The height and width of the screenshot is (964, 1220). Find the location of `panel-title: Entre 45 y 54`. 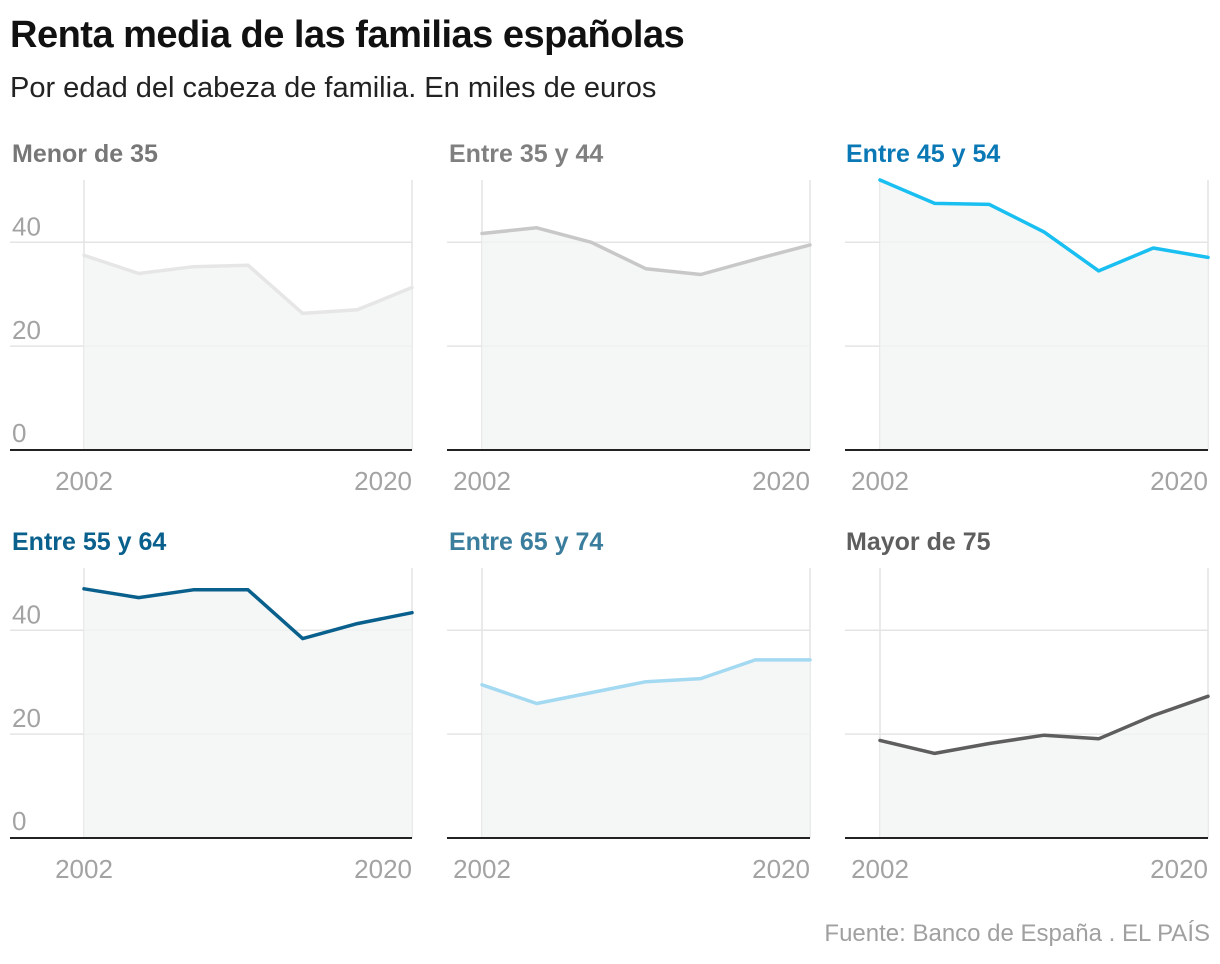

panel-title: Entre 45 y 54 is located at coordinates (923, 154).